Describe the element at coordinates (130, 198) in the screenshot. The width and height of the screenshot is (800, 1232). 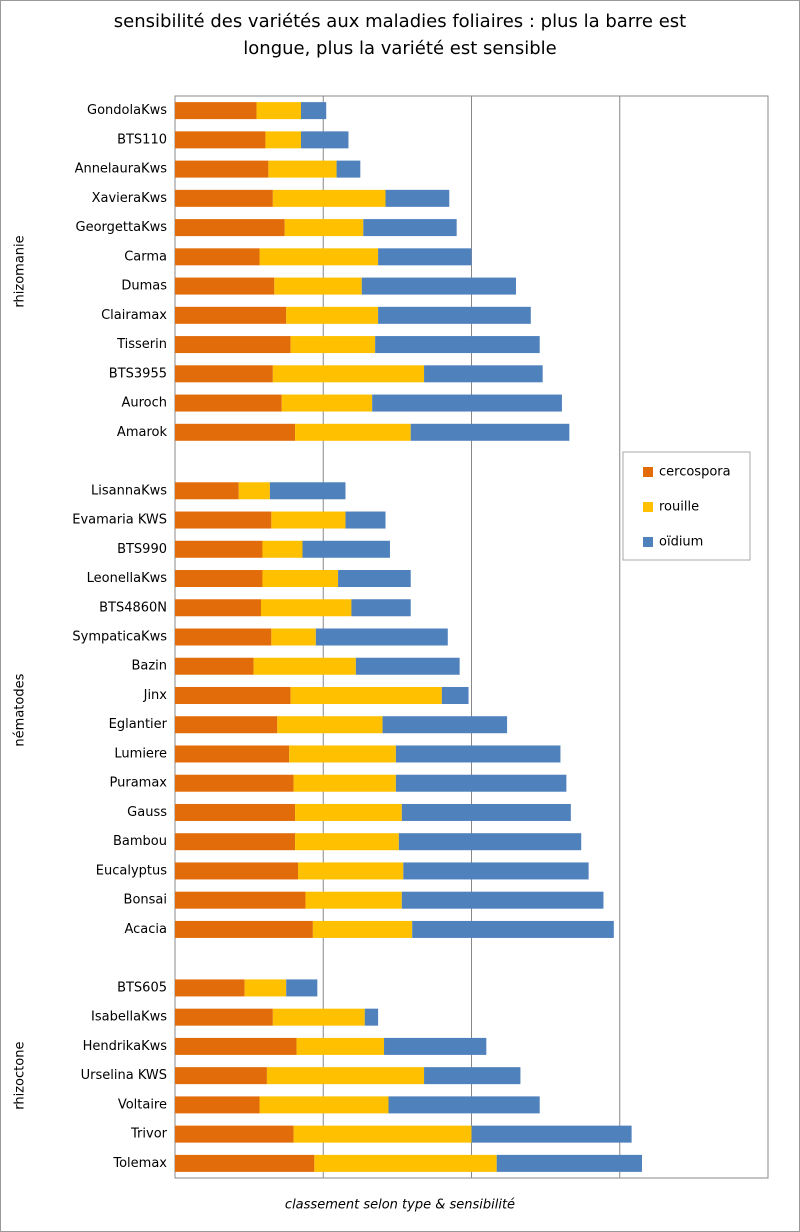
I see `y-tick-label: XavieraKws` at that location.